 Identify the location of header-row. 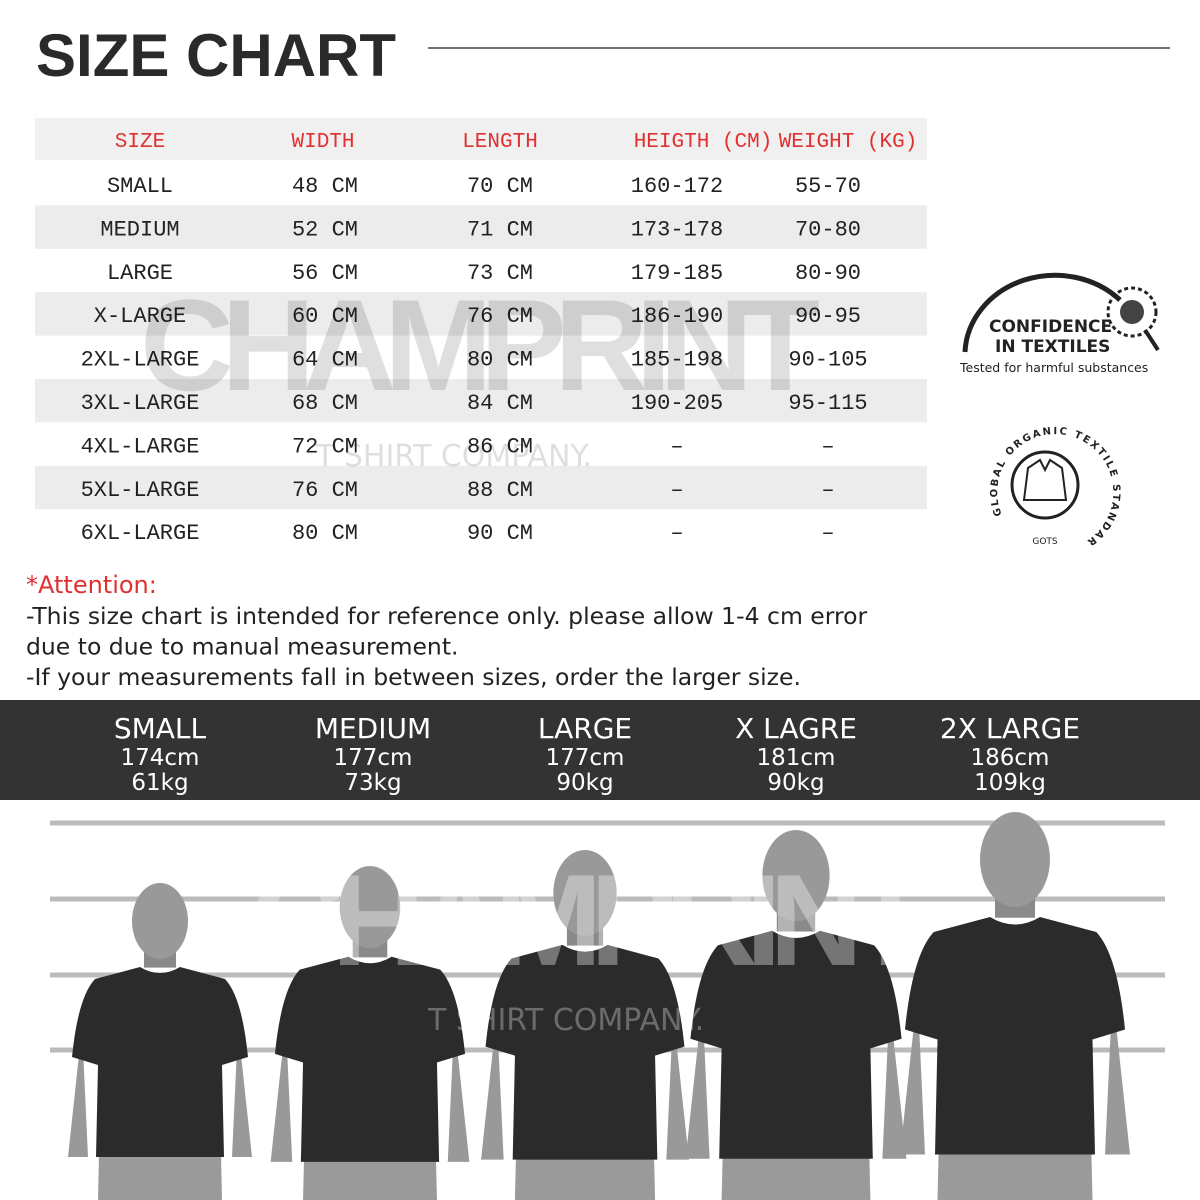
(481, 139).